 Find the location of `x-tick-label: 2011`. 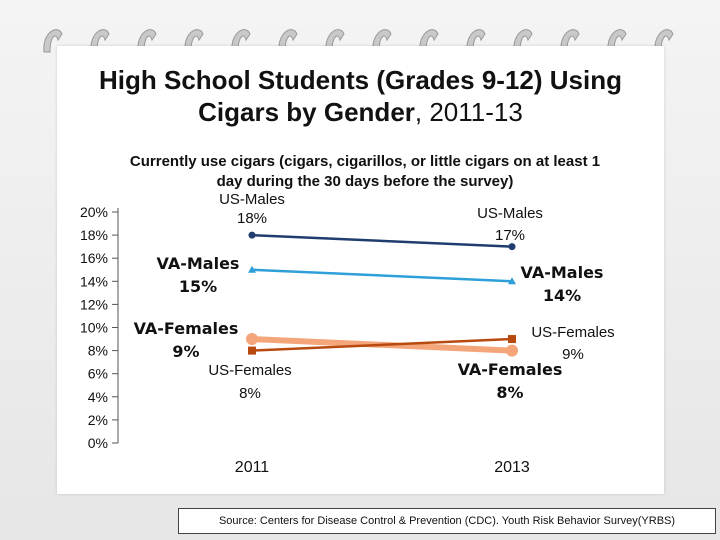

x-tick-label: 2011 is located at coordinates (252, 467).